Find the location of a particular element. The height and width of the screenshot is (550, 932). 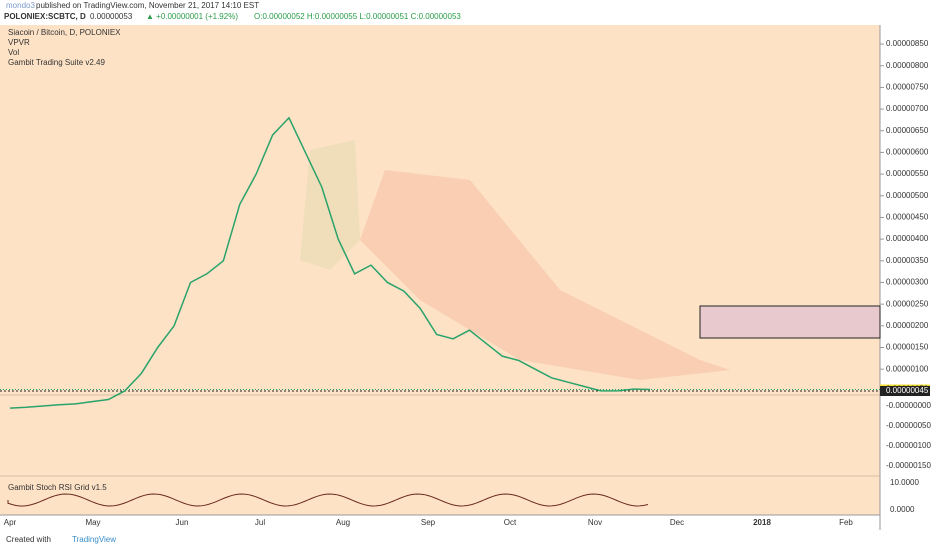

volume-tick-label: -0.00000100 is located at coordinates (908, 445).